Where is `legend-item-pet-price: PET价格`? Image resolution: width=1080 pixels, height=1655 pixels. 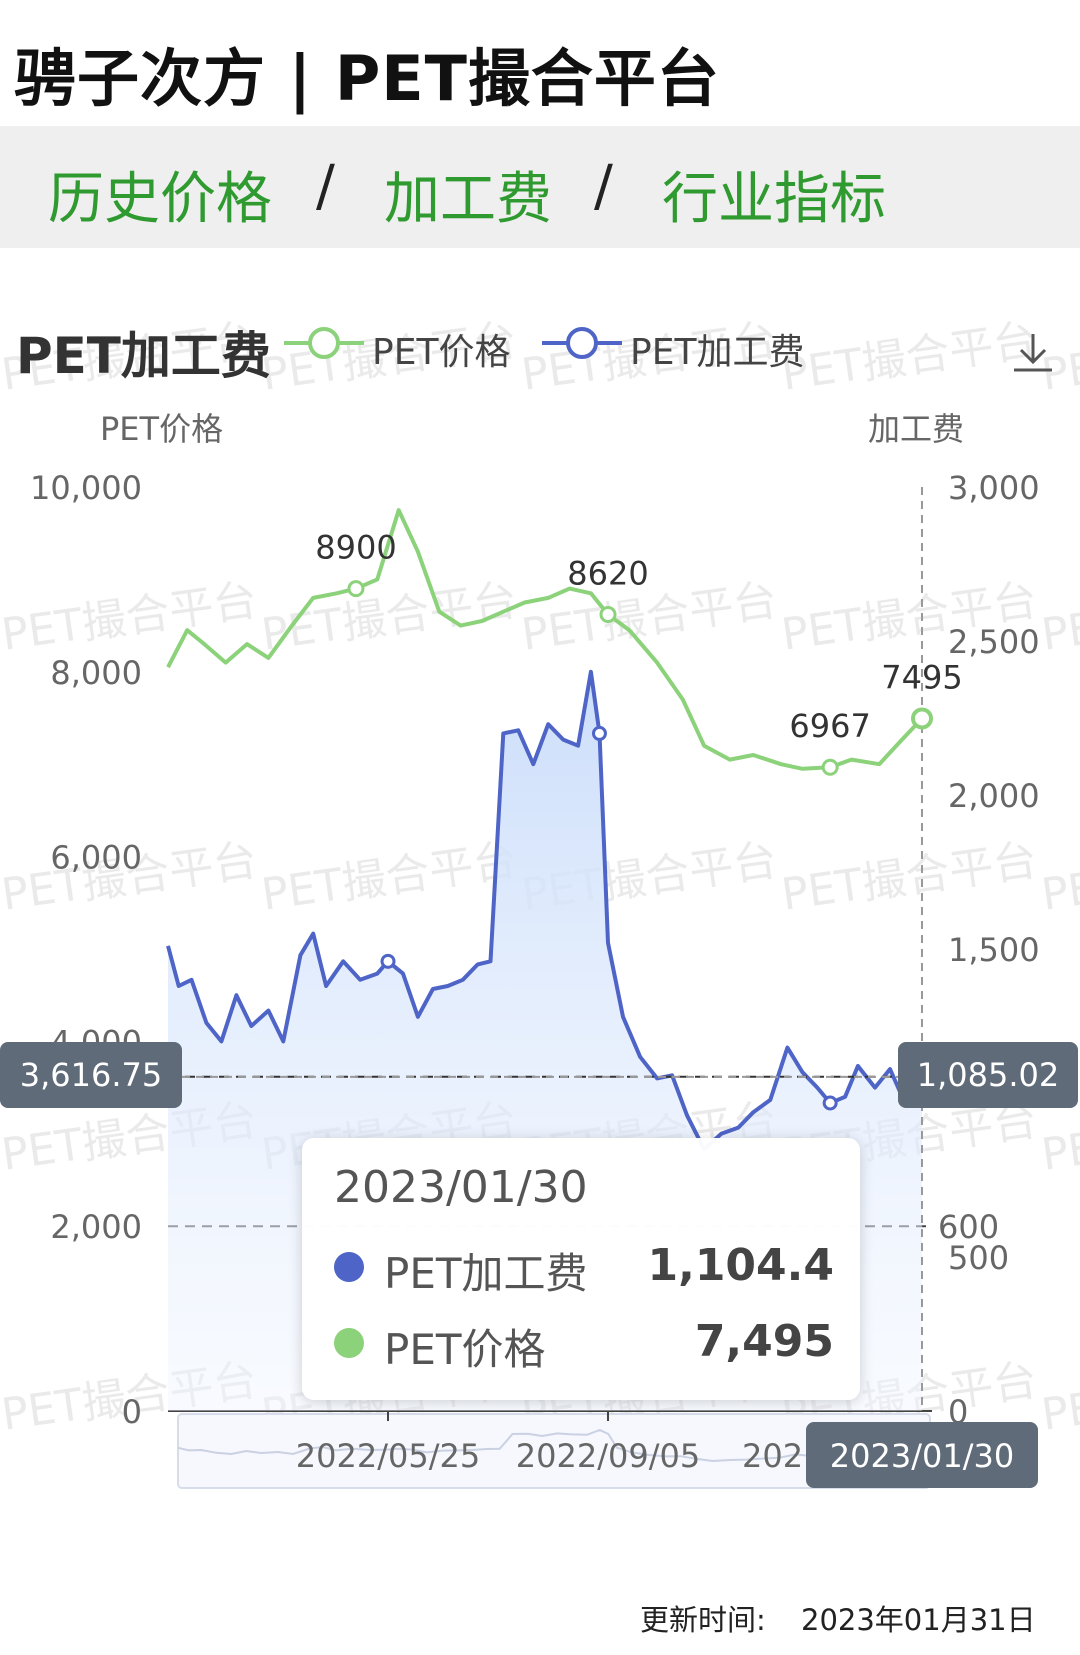
legend-item-pet-price: PET价格 is located at coordinates (397, 347).